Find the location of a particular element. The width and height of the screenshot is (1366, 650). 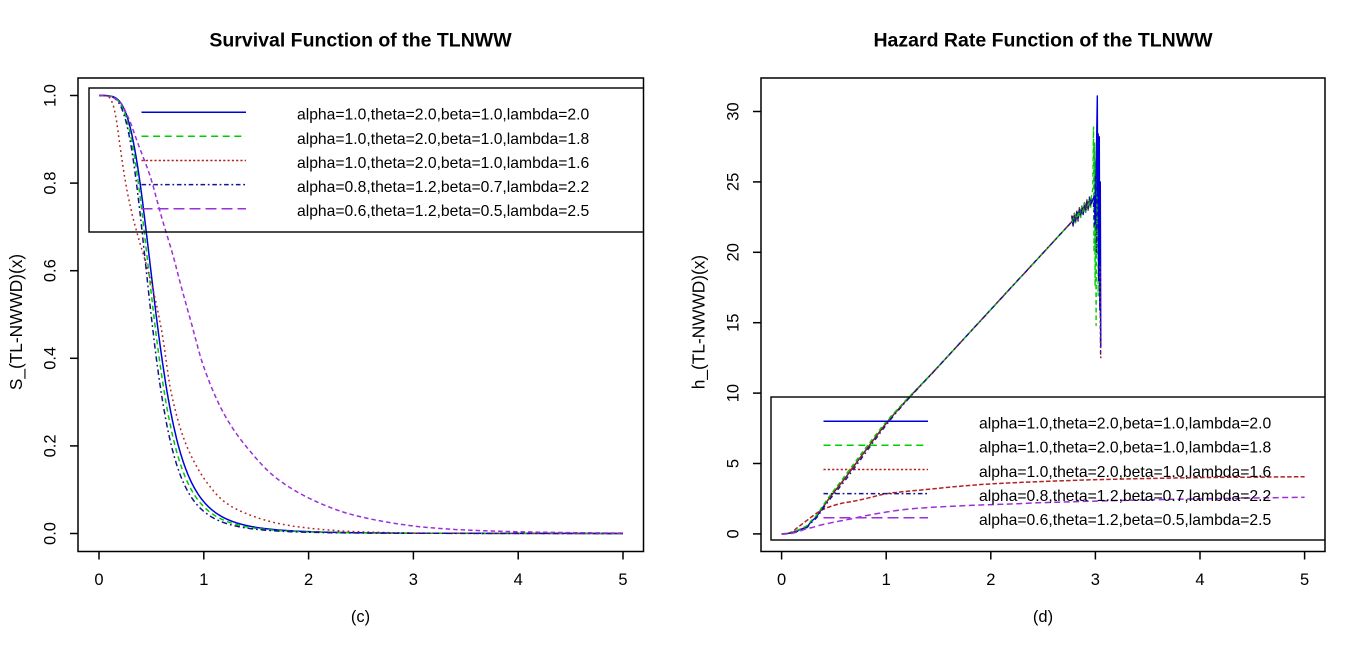

svg-text: (d) is located at coordinates (1043, 617).